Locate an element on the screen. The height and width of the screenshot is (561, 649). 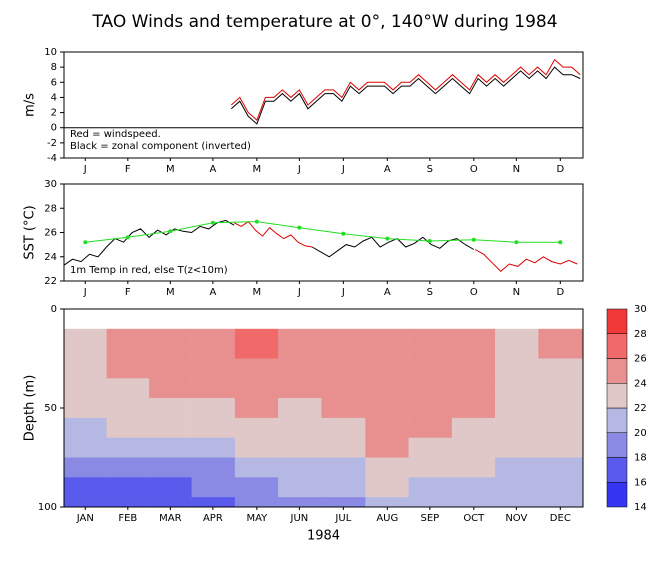
y-tick-label: 0 is located at coordinates (54, 309).